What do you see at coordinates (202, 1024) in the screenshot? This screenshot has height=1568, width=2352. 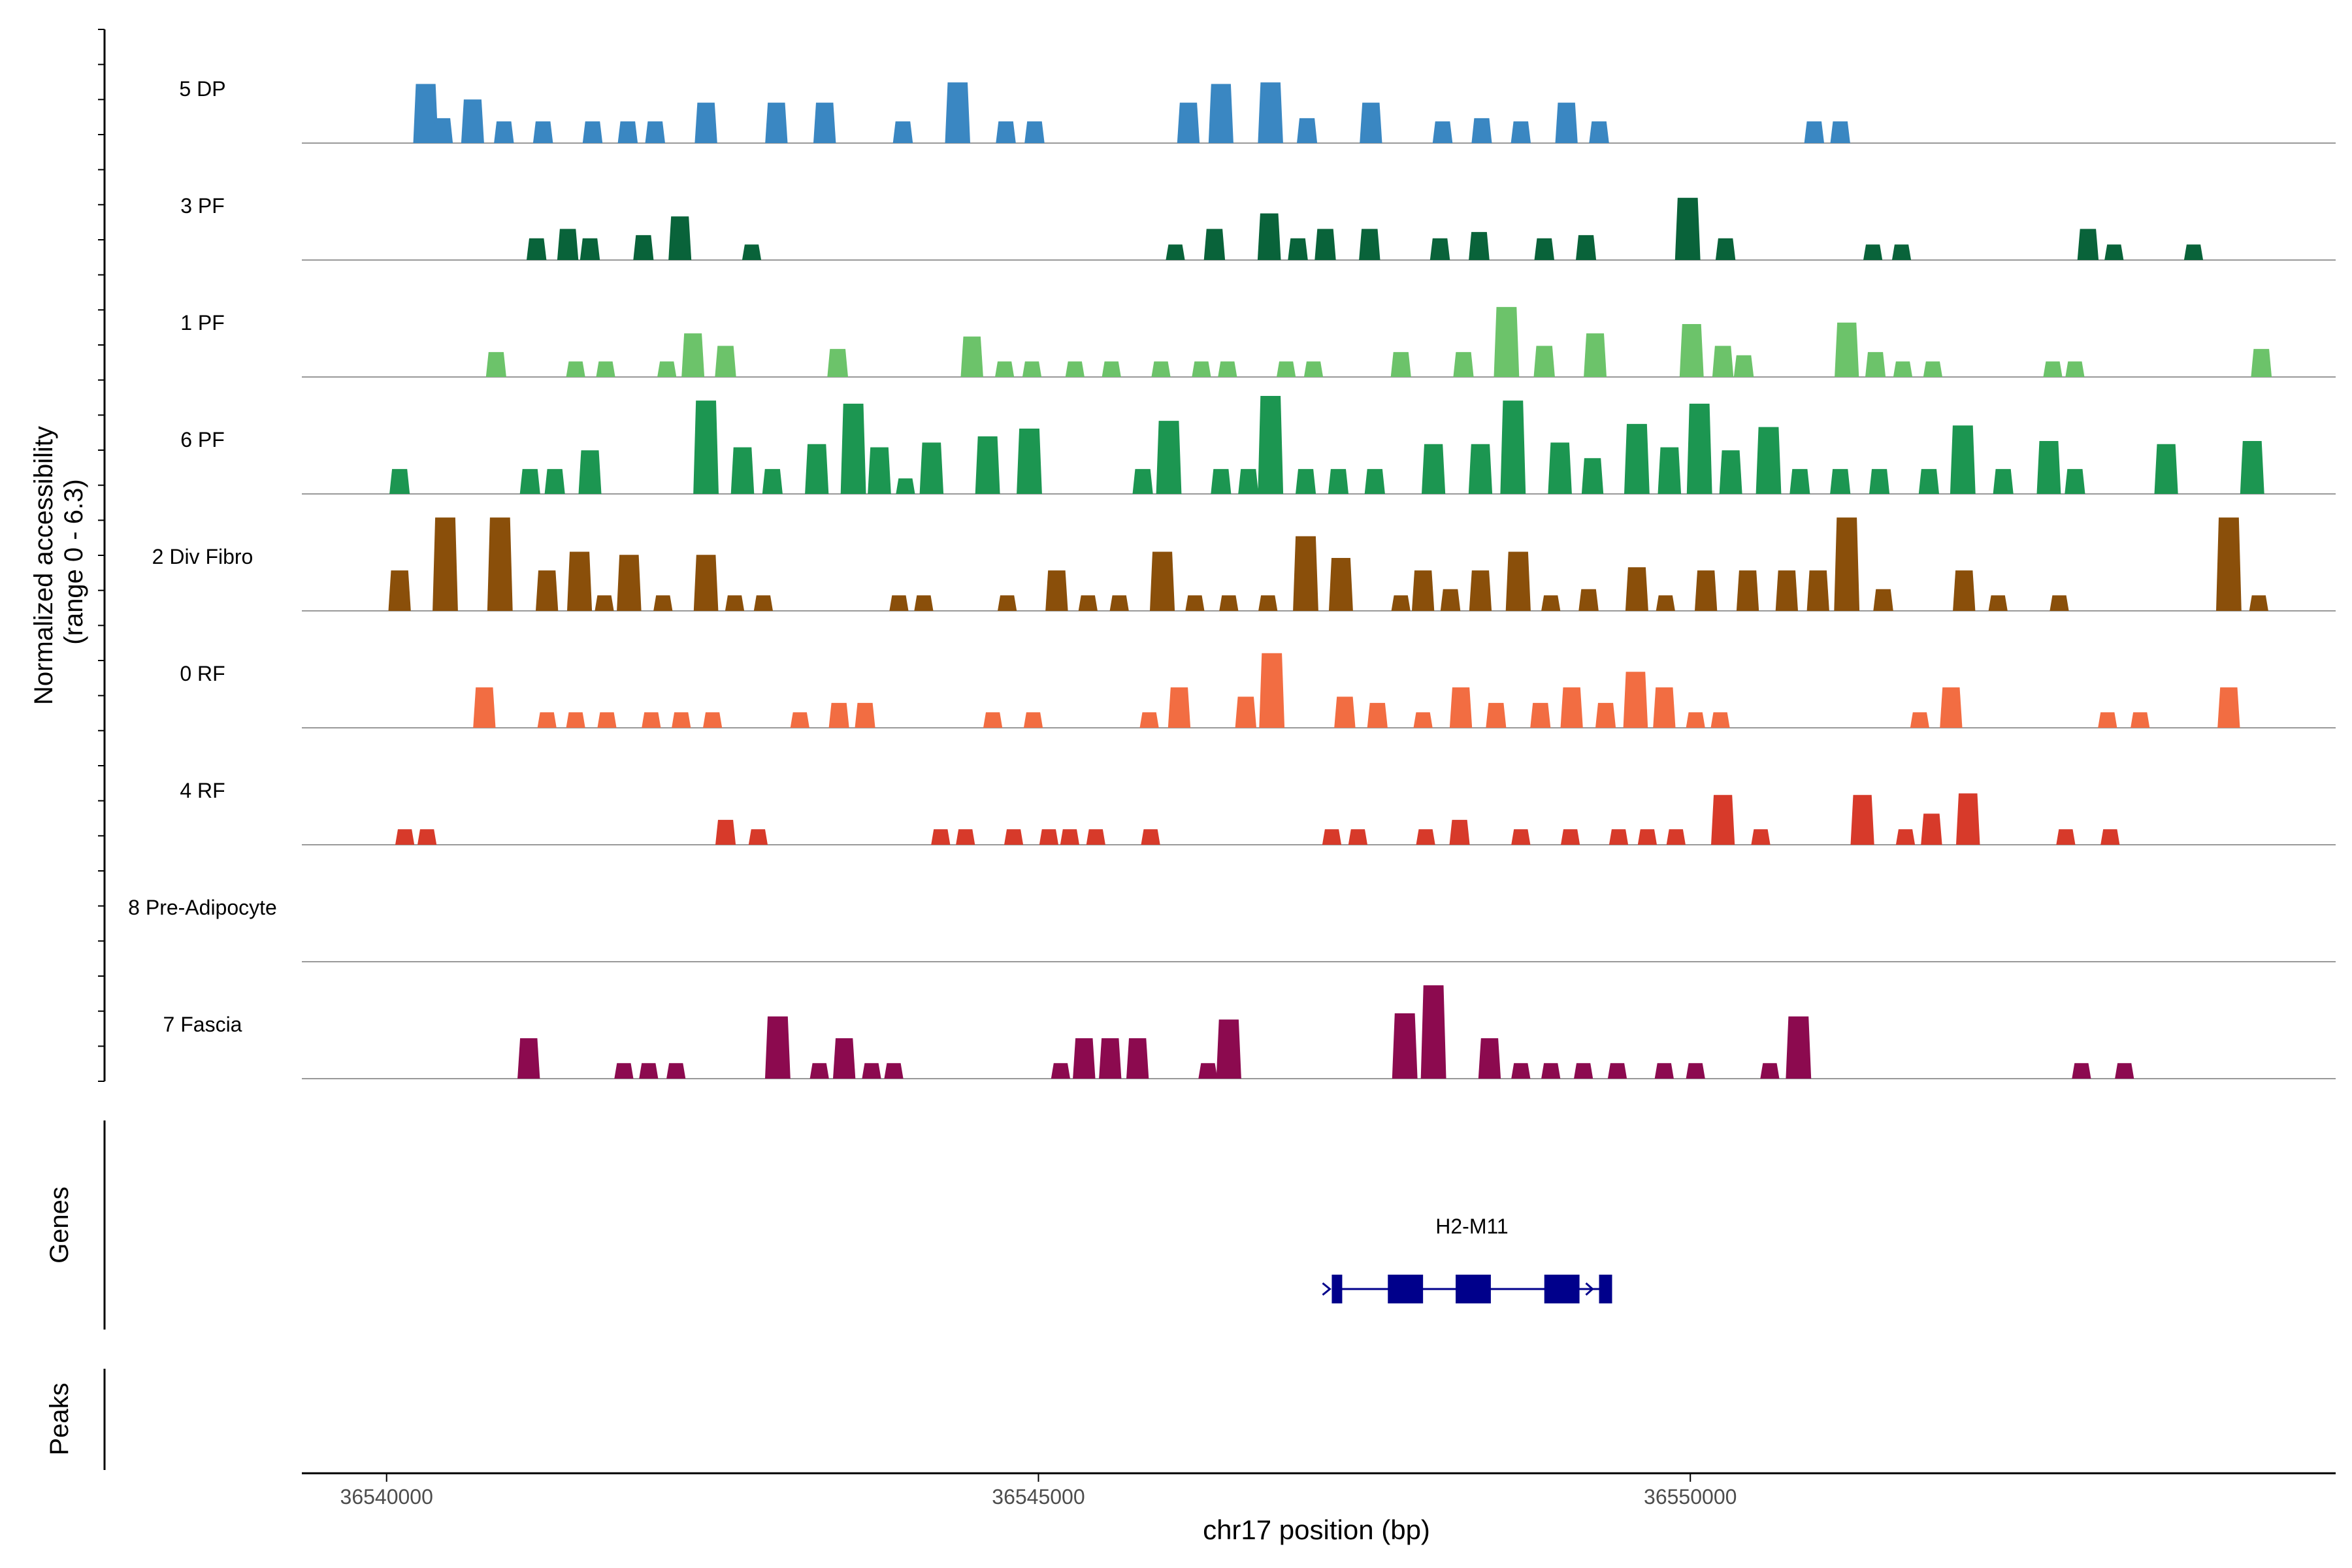 I see `track-label-7-fascia: 7 Fascia` at bounding box center [202, 1024].